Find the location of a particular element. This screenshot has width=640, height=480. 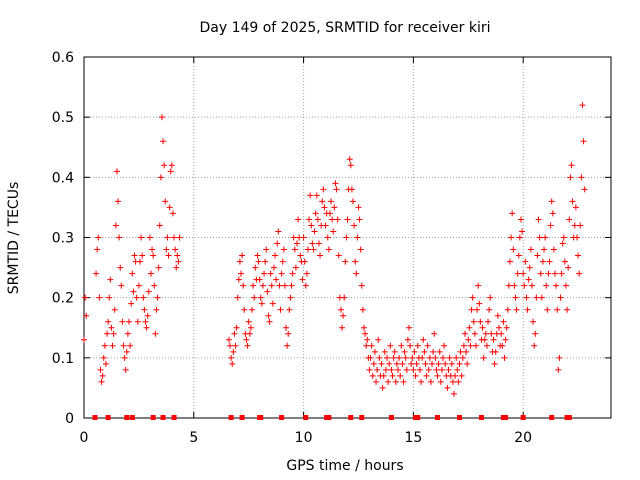

x-tick-label: 20 is located at coordinates (523, 438).